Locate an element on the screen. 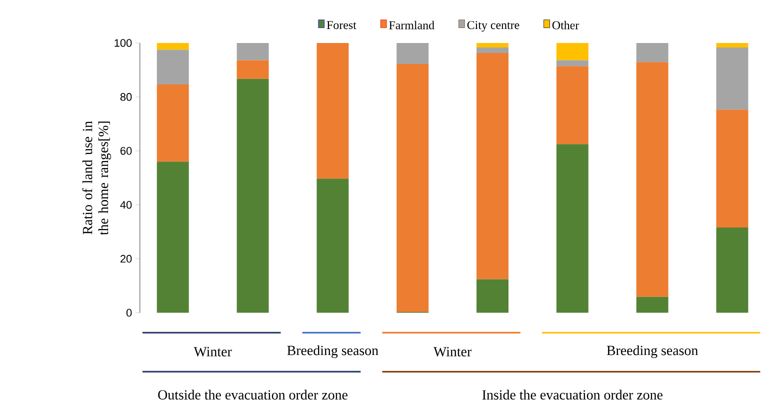  text: Inside the evacuation order zone is located at coordinates (572, 395).